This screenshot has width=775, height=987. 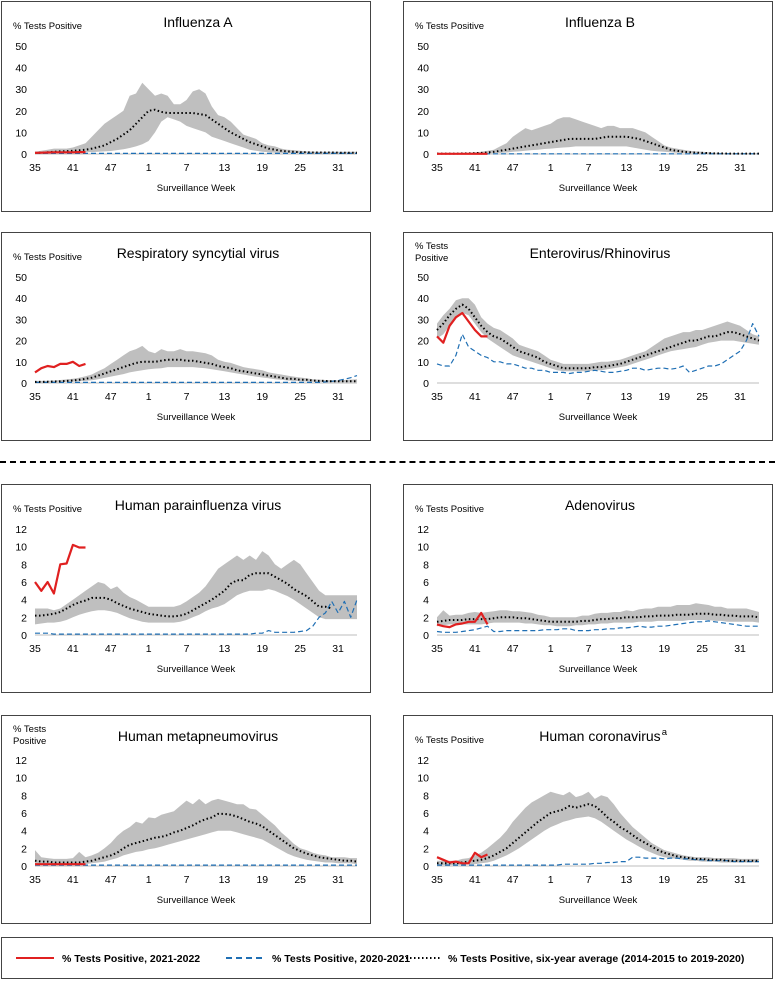 I want to click on section-divider, so click(x=387, y=462).